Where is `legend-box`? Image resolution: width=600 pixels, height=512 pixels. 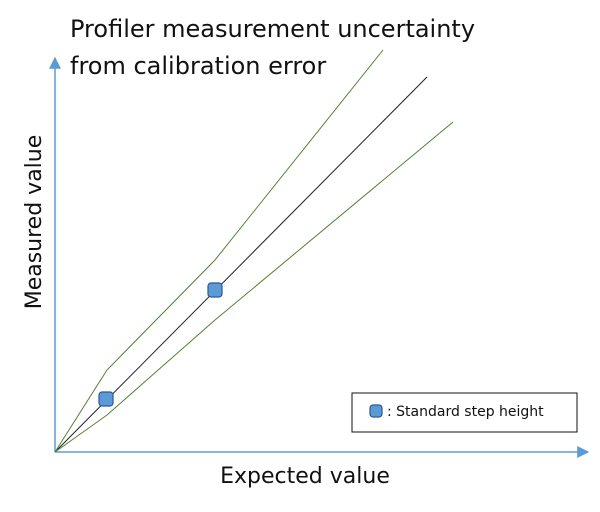 legend-box is located at coordinates (464, 412).